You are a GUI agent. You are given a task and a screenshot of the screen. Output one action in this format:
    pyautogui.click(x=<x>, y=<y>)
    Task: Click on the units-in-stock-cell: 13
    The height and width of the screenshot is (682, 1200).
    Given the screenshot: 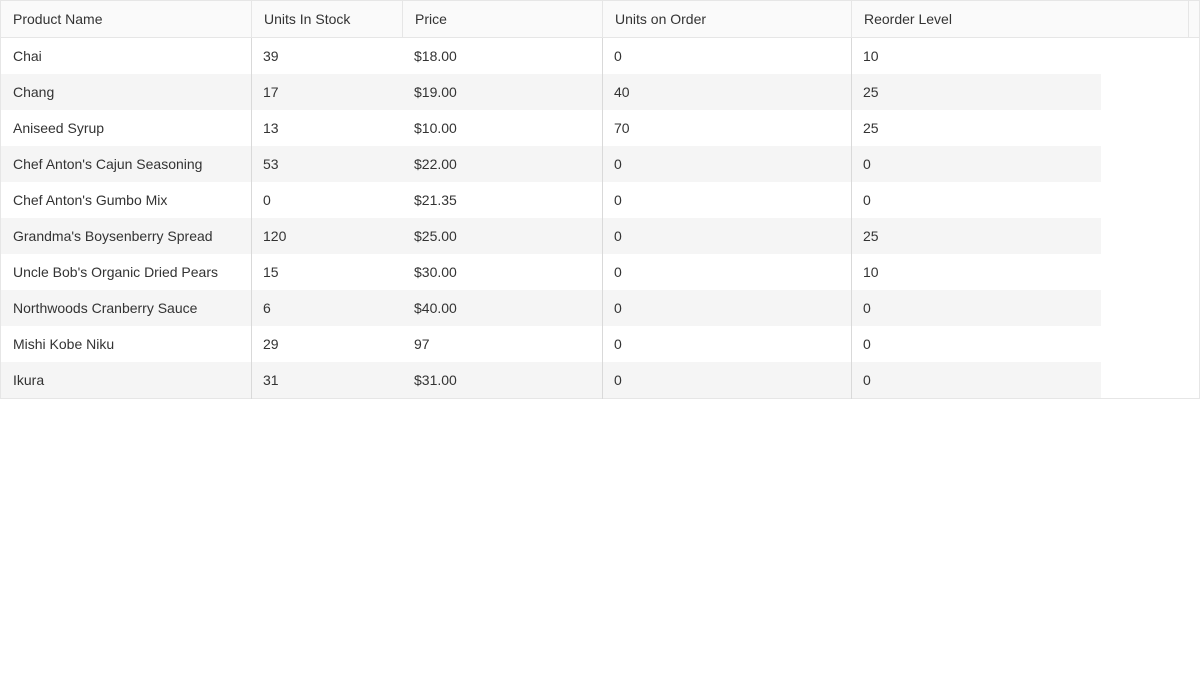 What is the action you would take?
    pyautogui.click(x=271, y=128)
    